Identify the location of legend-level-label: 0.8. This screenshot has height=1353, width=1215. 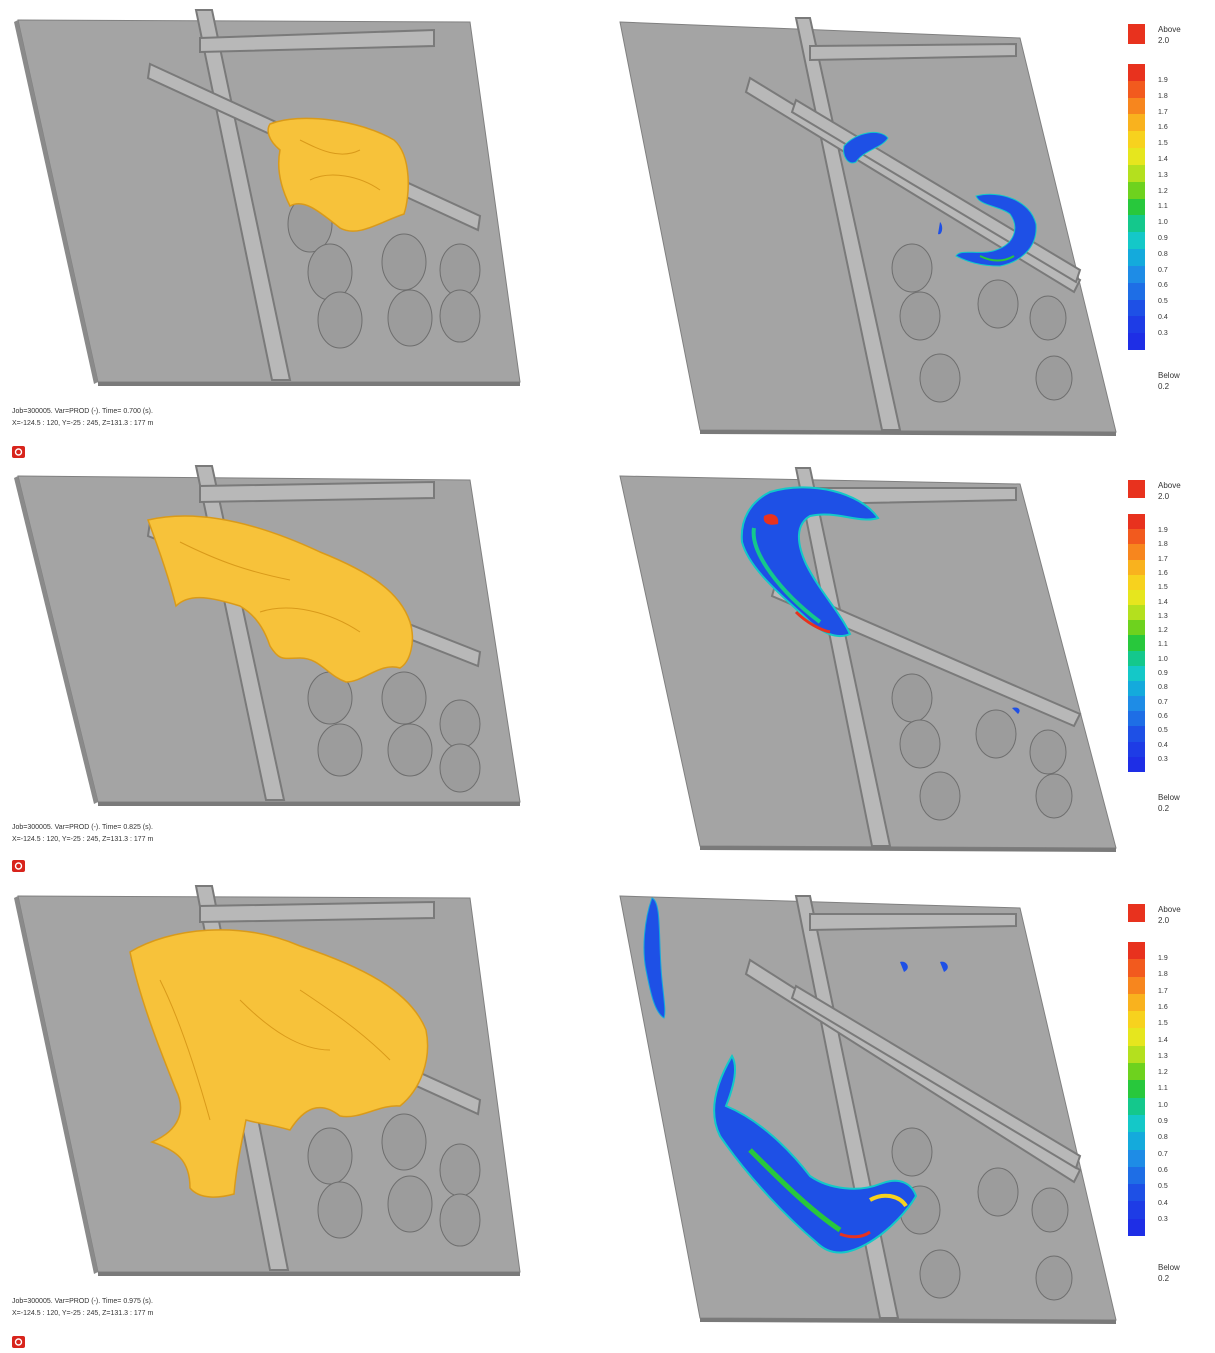
(1163, 688).